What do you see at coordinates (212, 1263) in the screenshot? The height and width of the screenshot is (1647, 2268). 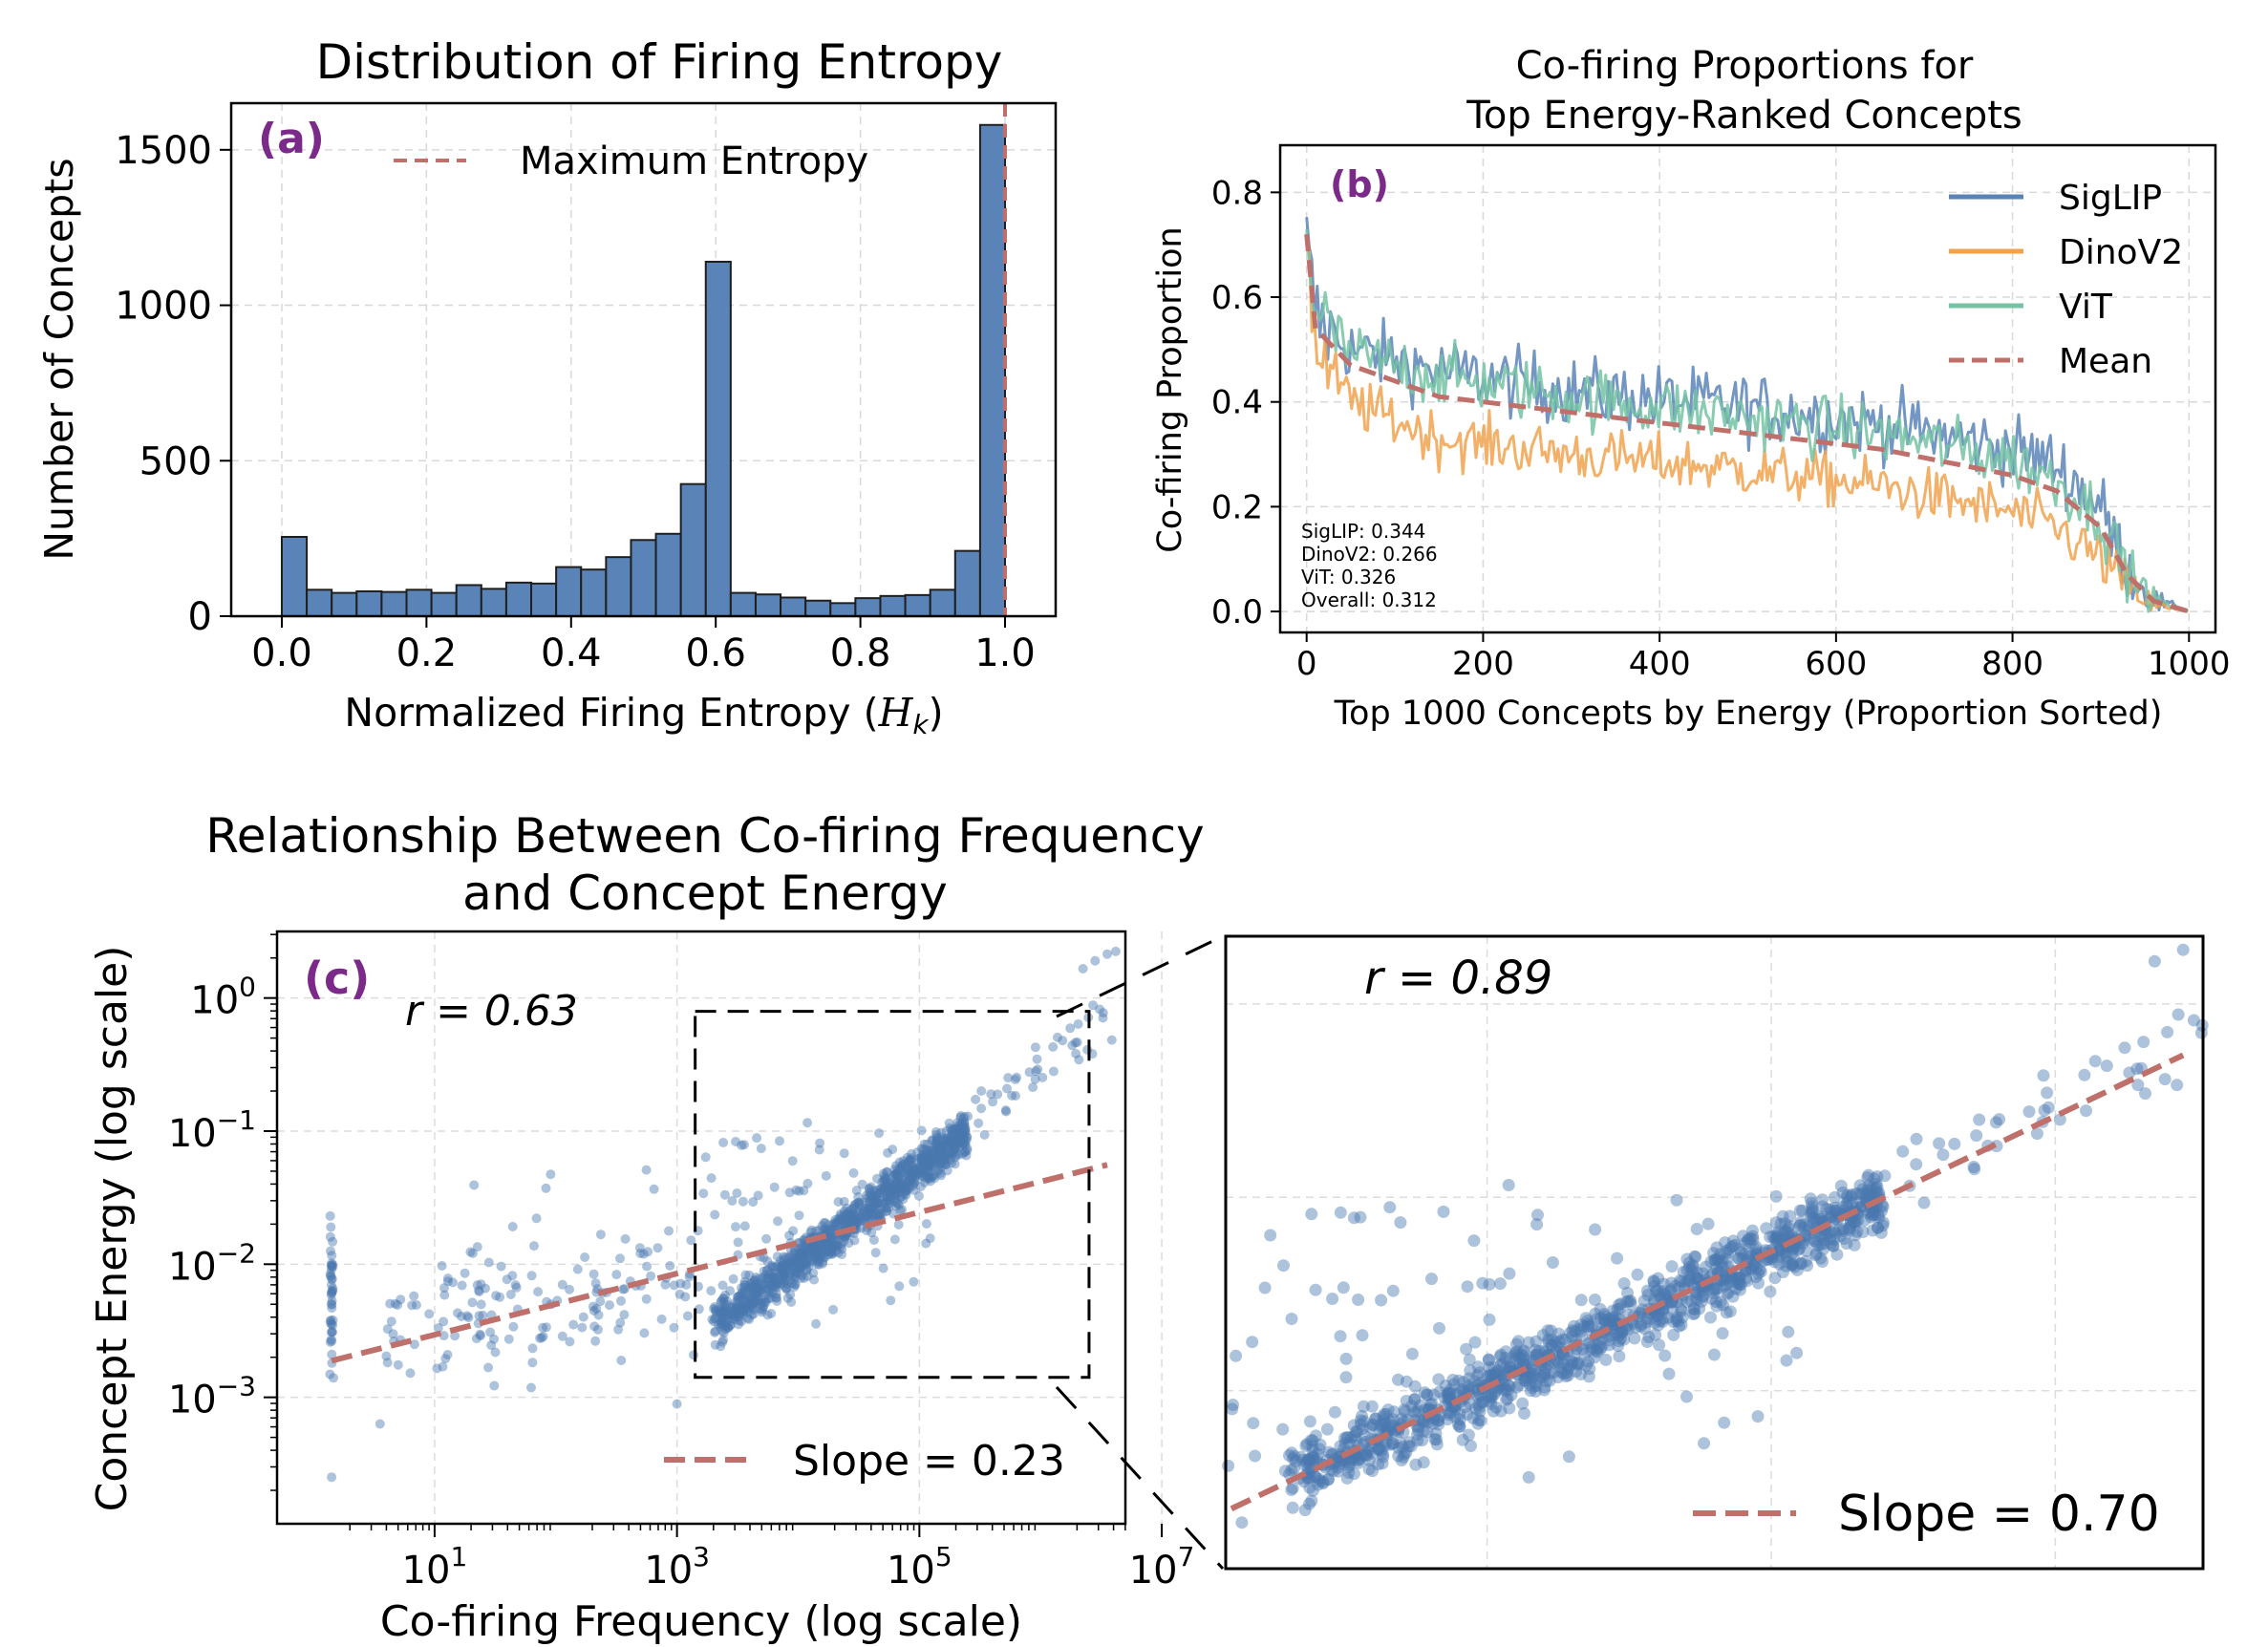 I see `y-tick-label: 10⁻²` at bounding box center [212, 1263].